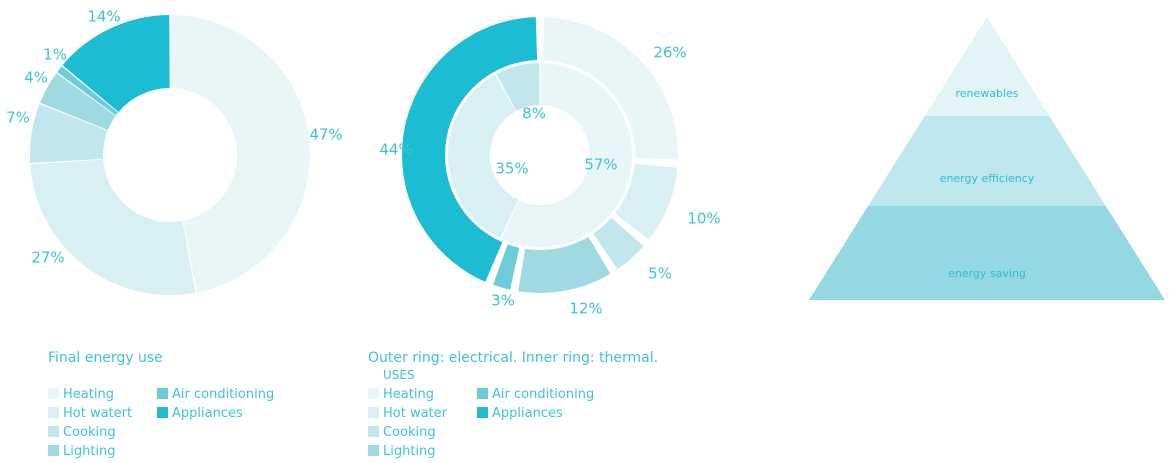 The image size is (1169, 463). Describe the element at coordinates (240, 154) in the screenshot. I see `slice-heating` at that location.